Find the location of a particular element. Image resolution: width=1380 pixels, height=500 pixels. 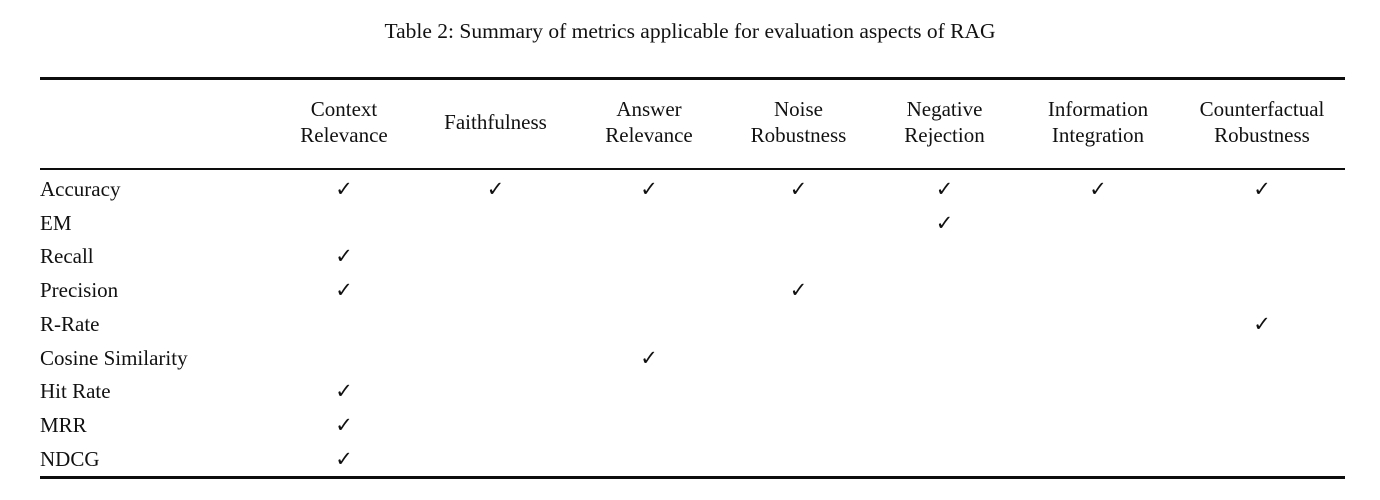

metric-label: Accuracy is located at coordinates (80, 189).